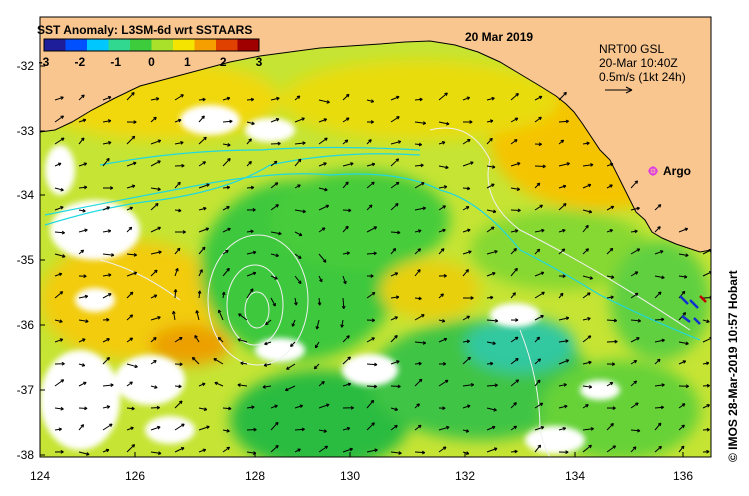 The width and height of the screenshot is (749, 496). I want to click on y-tick-label: -36, so click(26, 325).